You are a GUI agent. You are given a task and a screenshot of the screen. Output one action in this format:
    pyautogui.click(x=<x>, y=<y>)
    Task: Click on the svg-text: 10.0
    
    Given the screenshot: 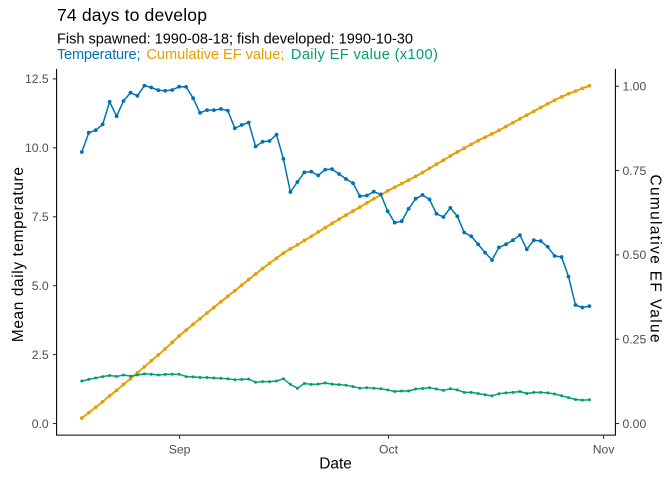 What is the action you would take?
    pyautogui.click(x=37, y=148)
    